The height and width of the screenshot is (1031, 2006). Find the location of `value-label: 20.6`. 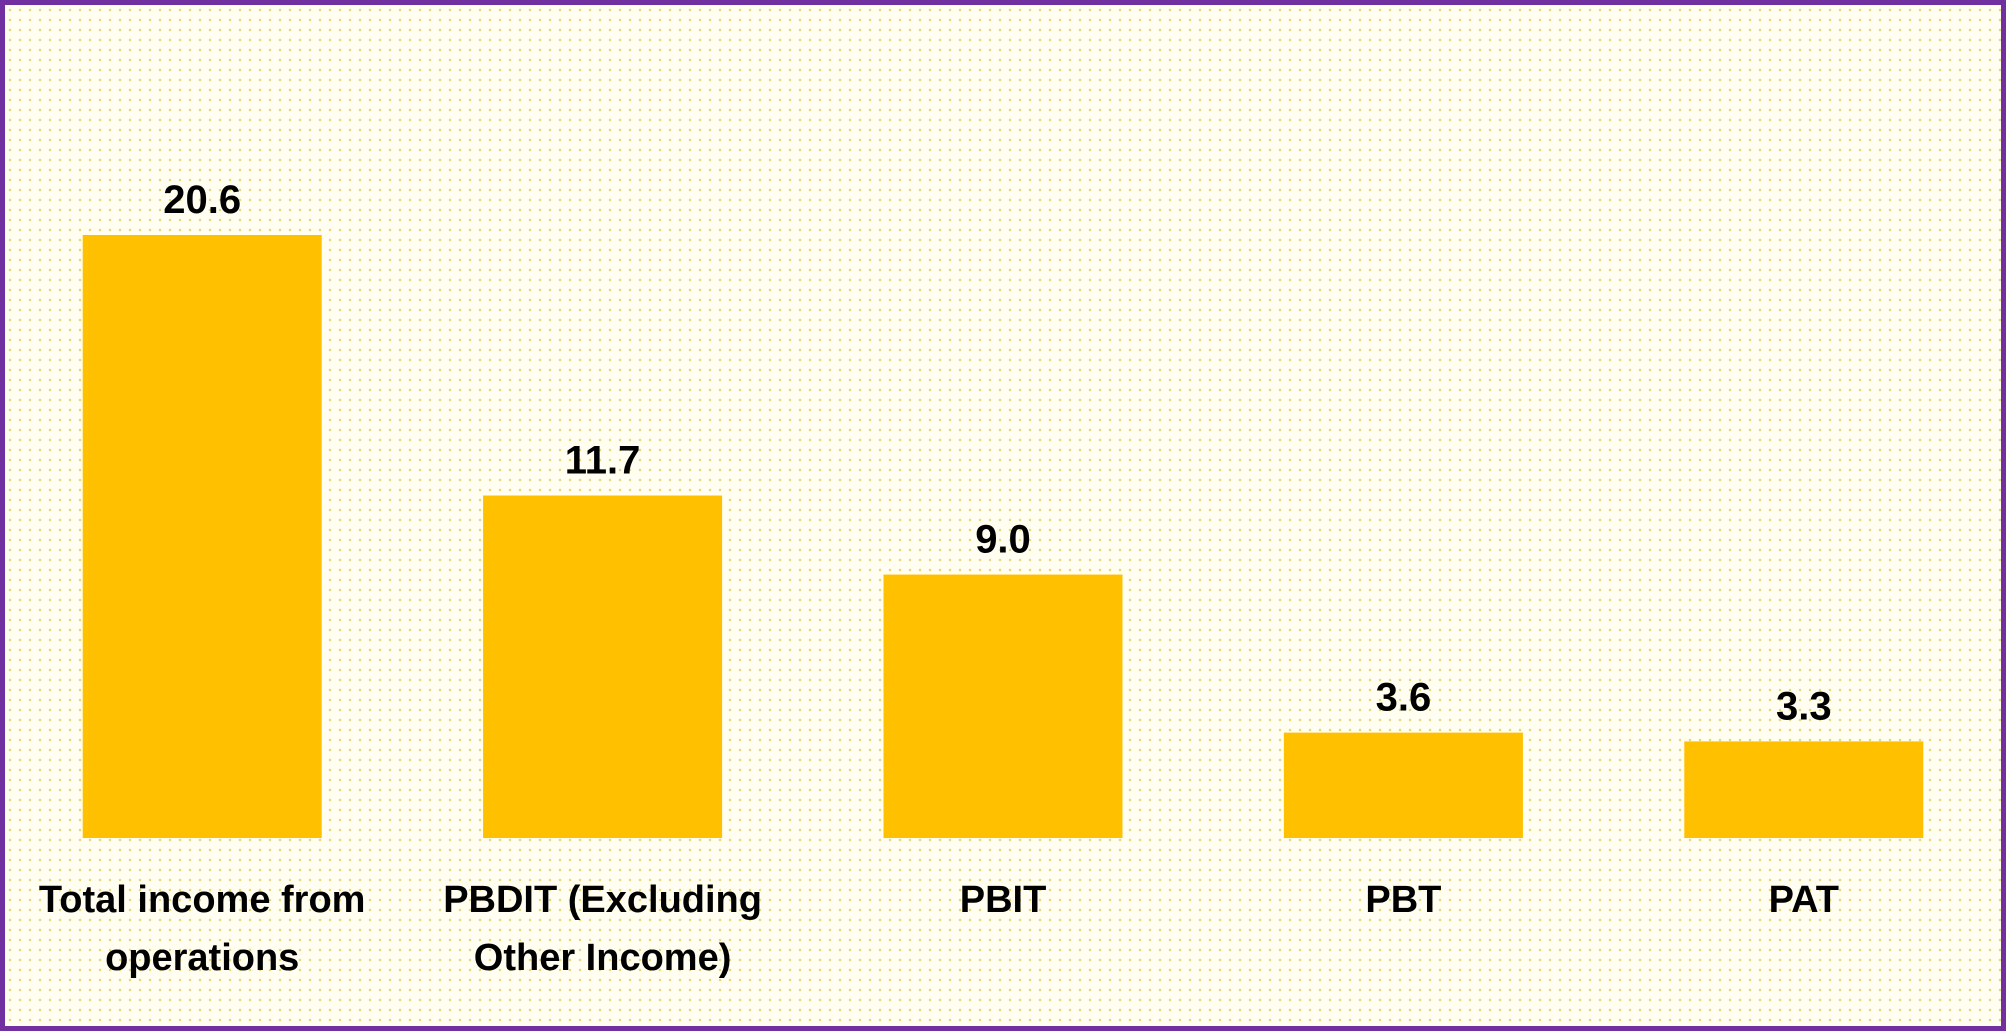

value-label: 20.6 is located at coordinates (202, 200).